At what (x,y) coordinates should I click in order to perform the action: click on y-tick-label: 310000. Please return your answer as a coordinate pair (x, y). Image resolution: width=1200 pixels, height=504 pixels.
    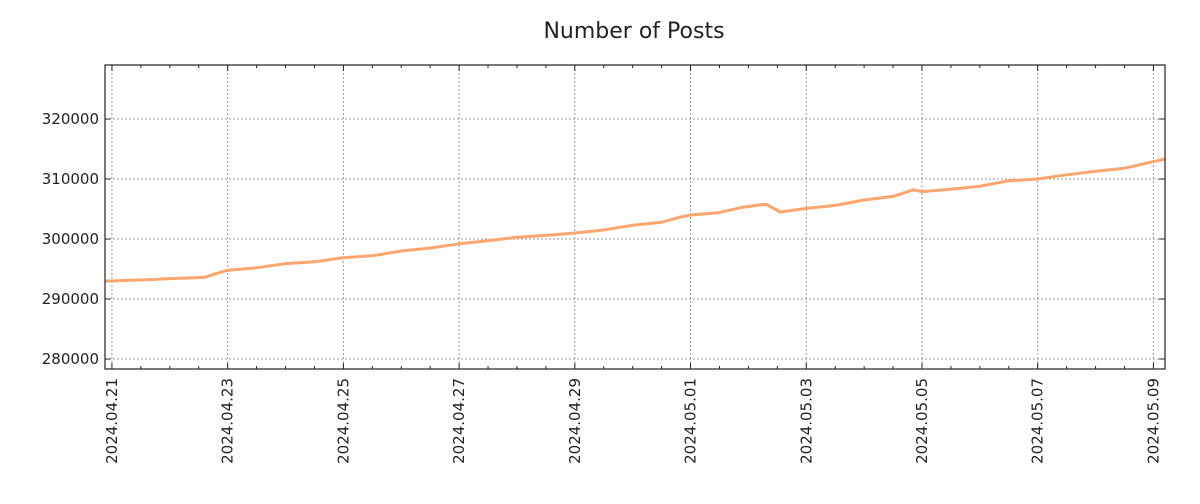
    Looking at the image, I should click on (70, 179).